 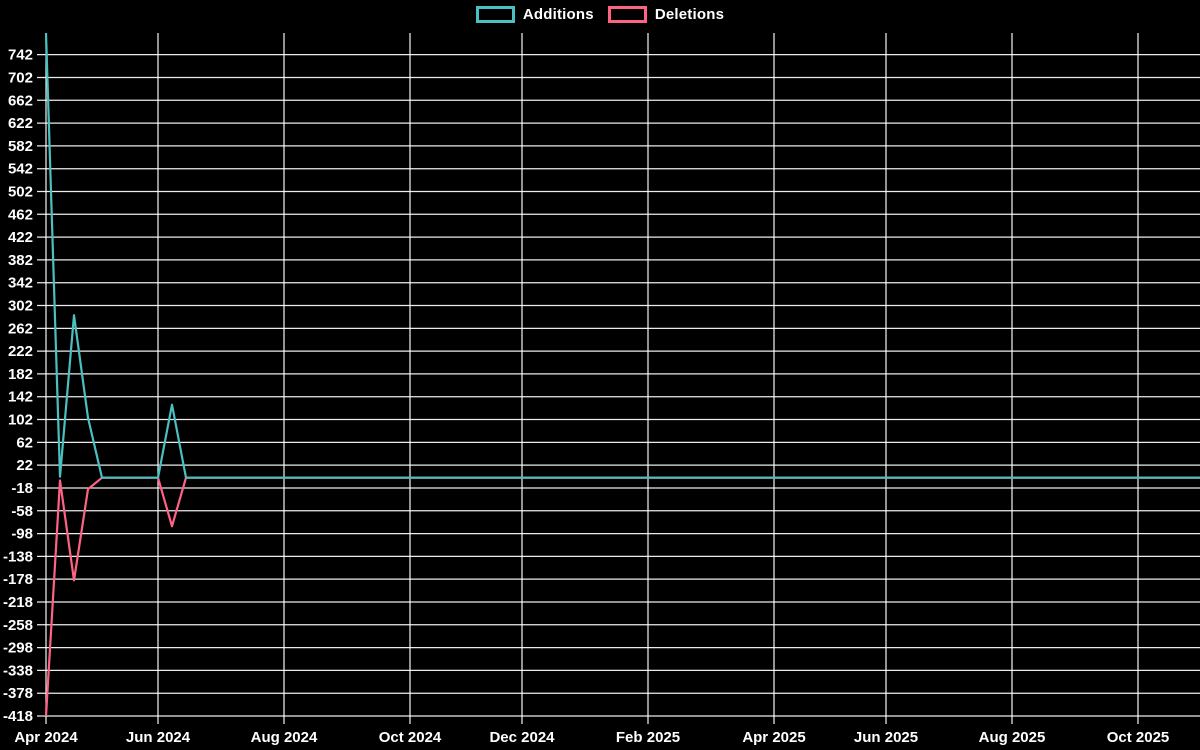 What do you see at coordinates (20, 260) in the screenshot?
I see `y-tick-label: 382` at bounding box center [20, 260].